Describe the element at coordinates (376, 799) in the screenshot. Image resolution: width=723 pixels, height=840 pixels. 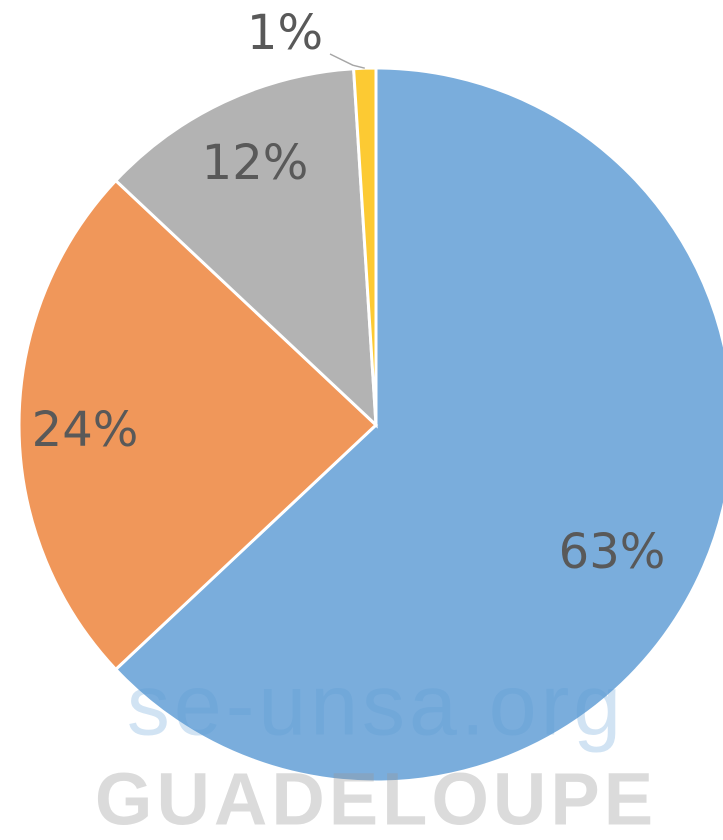
I see `watermark-text: GUADELOUPE` at that location.